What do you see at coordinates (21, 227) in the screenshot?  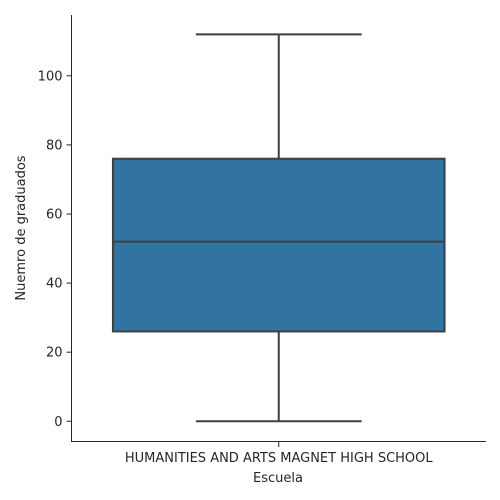 I see `y-axis-label: Nuemro de graduados` at bounding box center [21, 227].